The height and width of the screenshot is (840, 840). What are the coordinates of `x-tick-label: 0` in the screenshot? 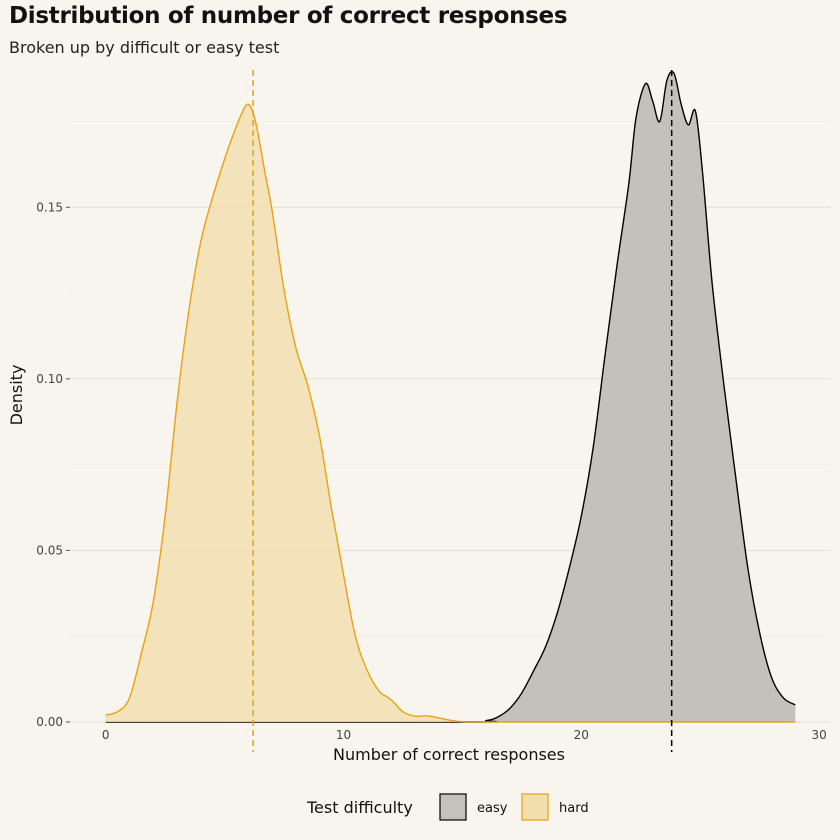 It's located at (106, 735).